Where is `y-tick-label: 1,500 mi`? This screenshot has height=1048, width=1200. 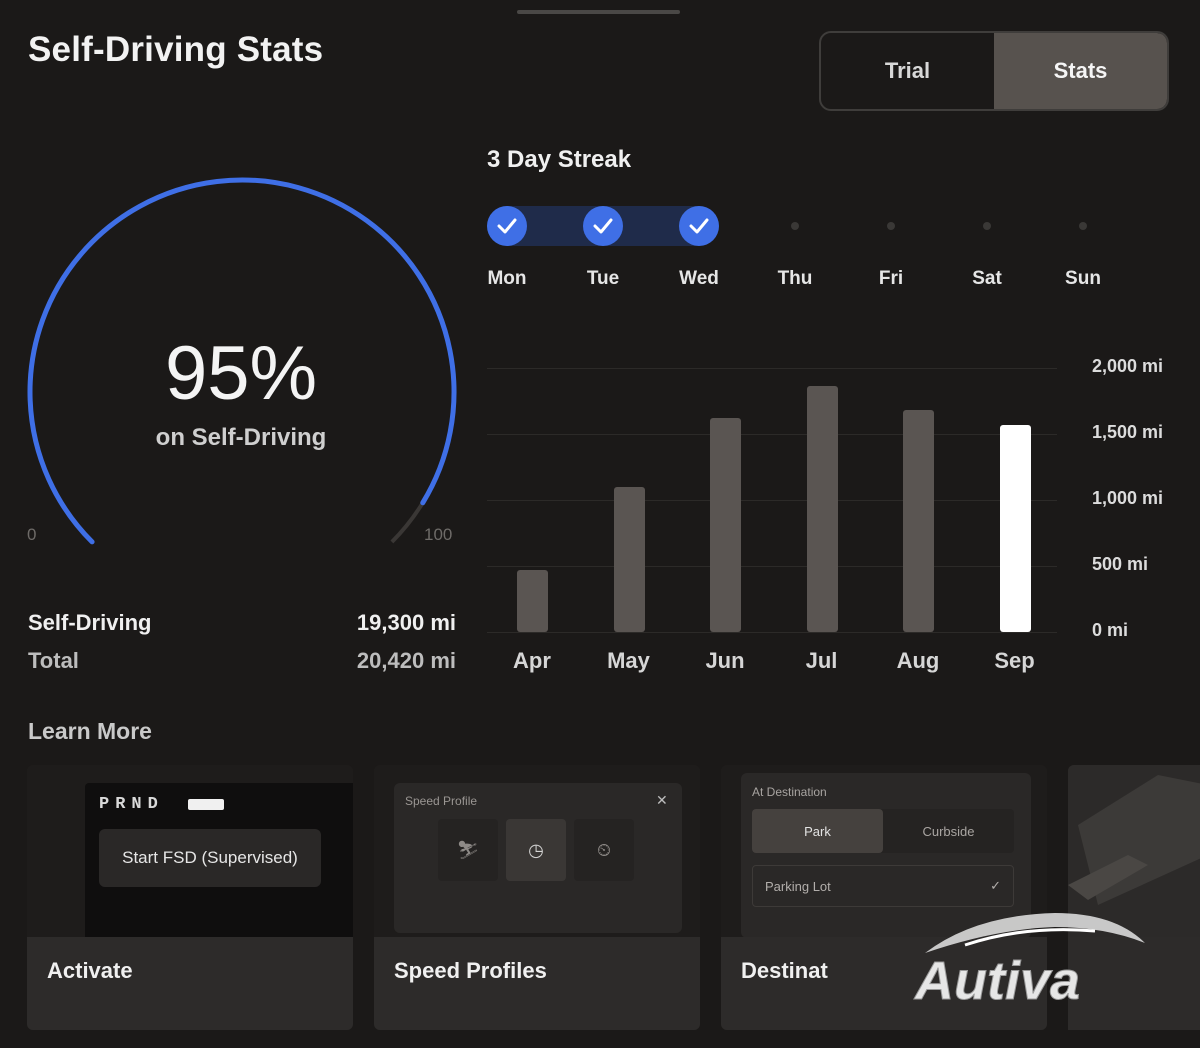
y-tick-label: 1,500 mi is located at coordinates (1128, 432).